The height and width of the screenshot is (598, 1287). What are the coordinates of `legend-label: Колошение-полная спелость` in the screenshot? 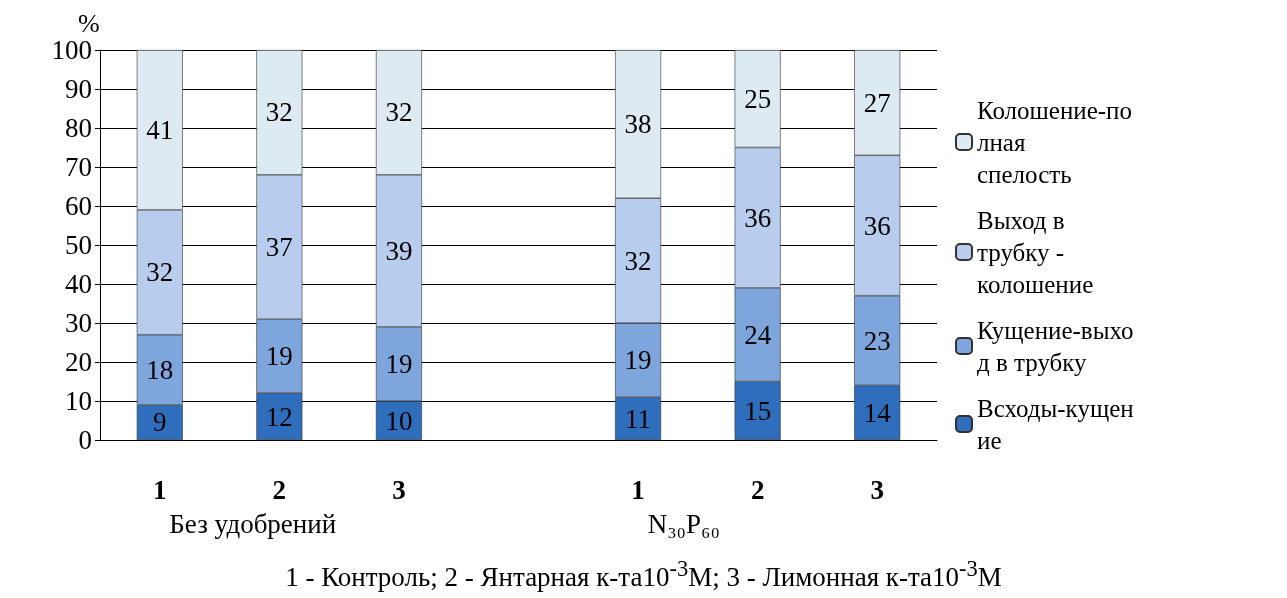 It's located at (1054, 142).